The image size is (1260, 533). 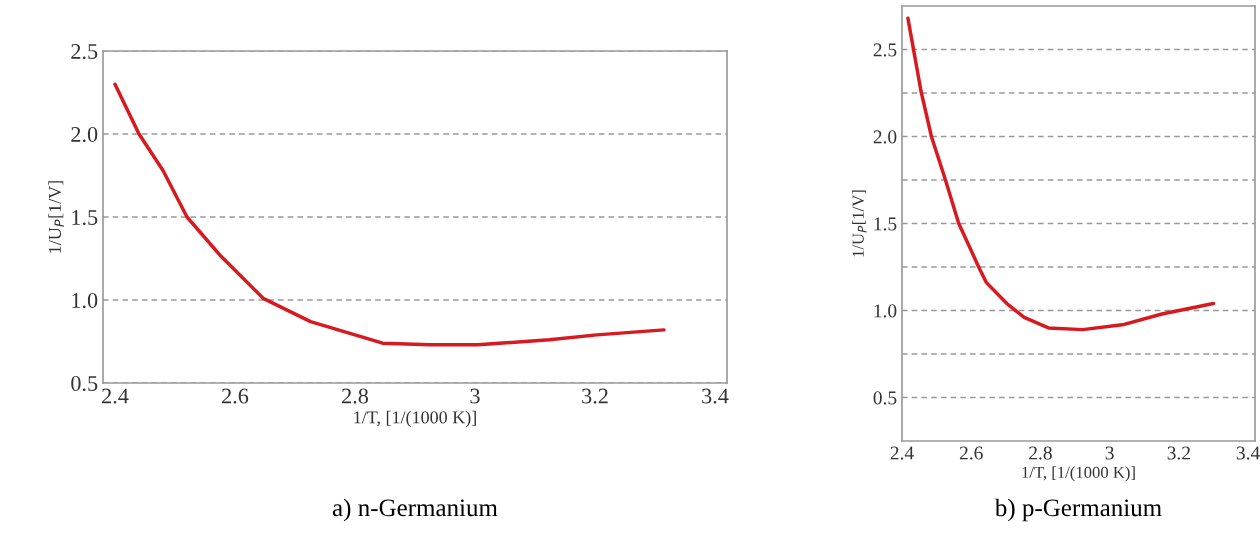 What do you see at coordinates (1061, 174) in the screenshot?
I see `line-series` at bounding box center [1061, 174].